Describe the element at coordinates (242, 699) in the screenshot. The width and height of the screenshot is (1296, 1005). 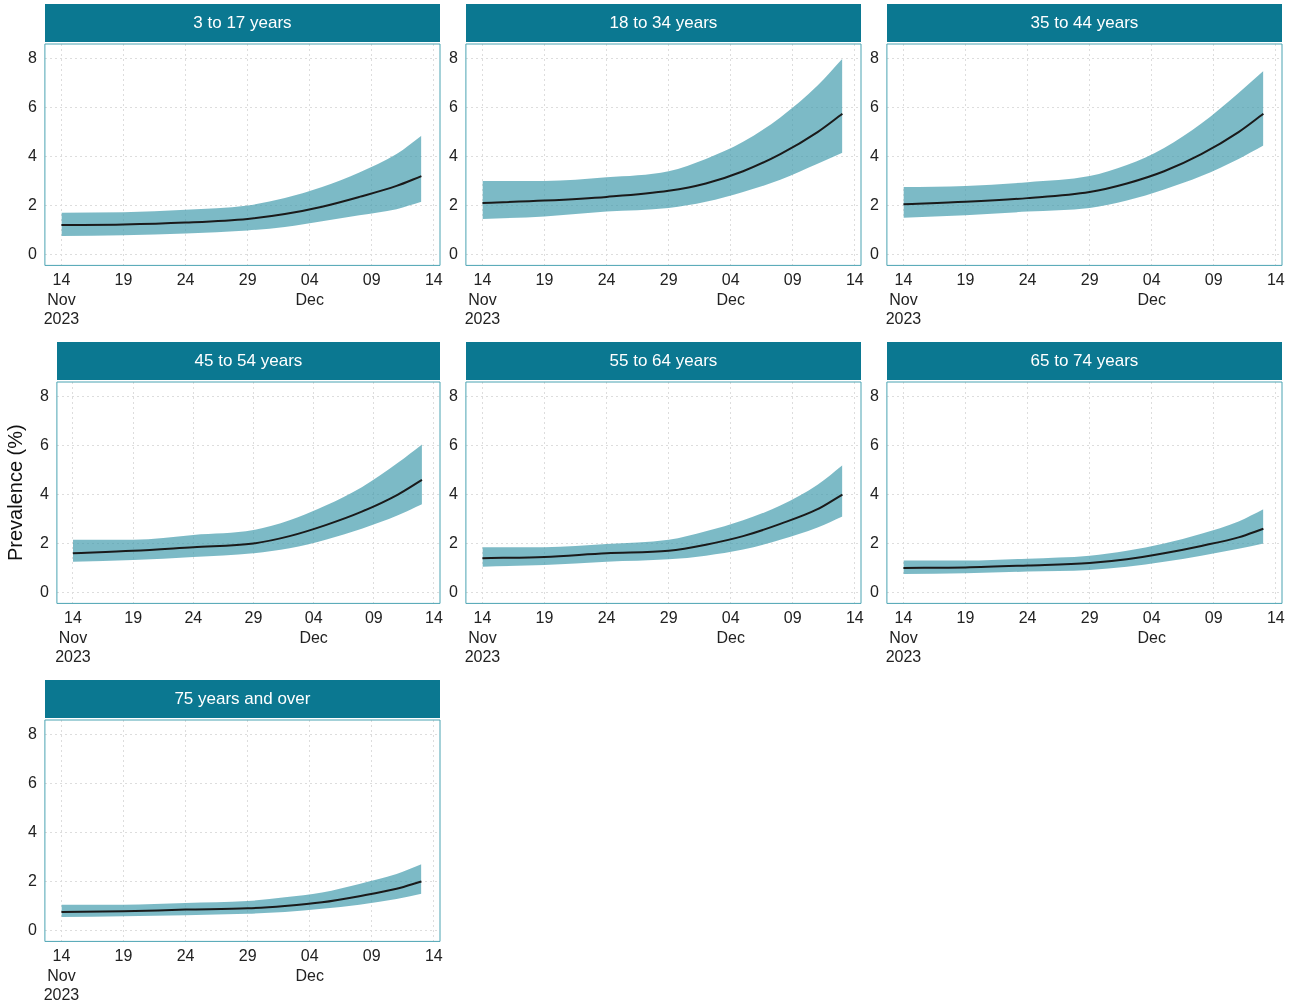
I see `chart-title: 75 years and over` at that location.